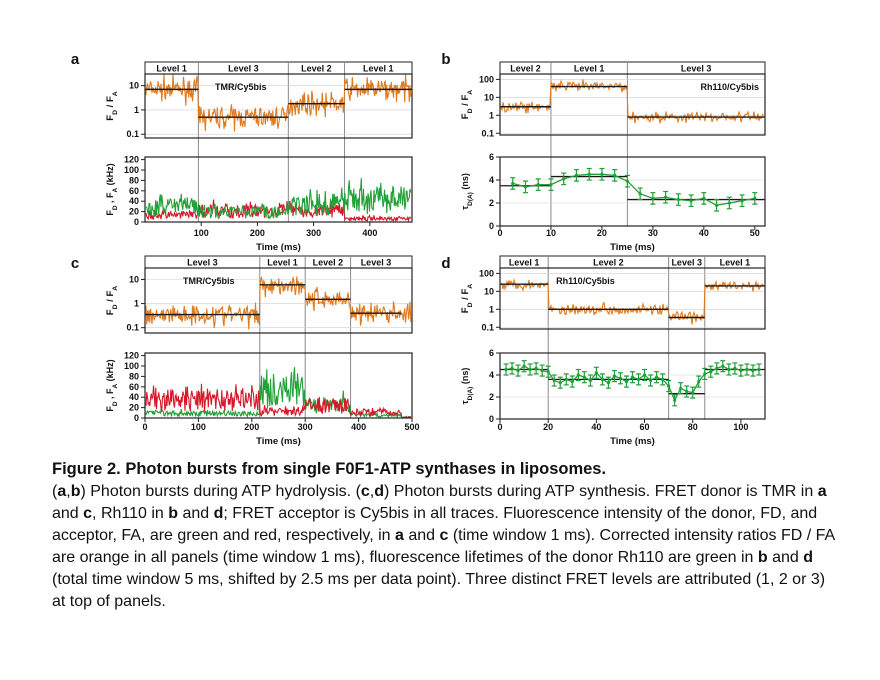  Describe the element at coordinates (218, 513) in the screenshot. I see `caption-part: d` at that location.